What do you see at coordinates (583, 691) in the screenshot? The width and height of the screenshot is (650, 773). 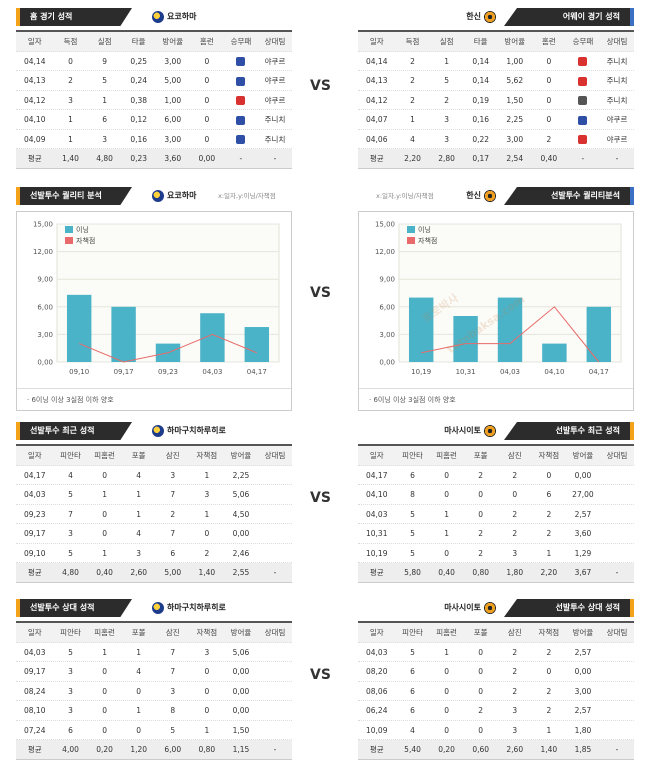 I see `table-cell: 3,00` at bounding box center [583, 691].